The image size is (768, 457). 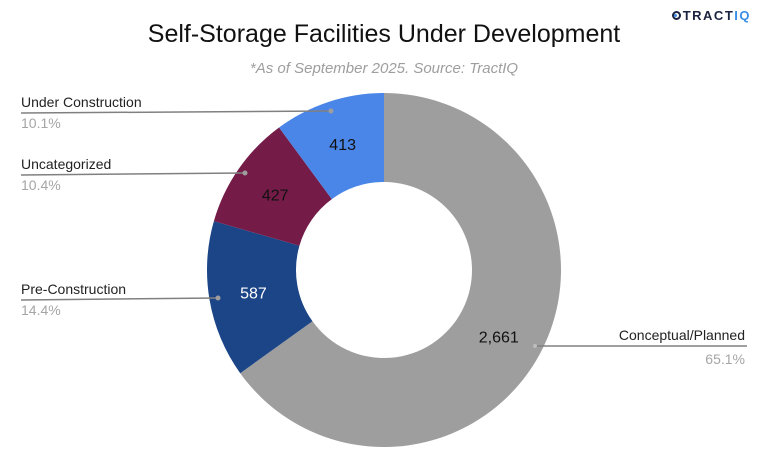 What do you see at coordinates (676, 15) in the screenshot?
I see `logo-mark-icon` at bounding box center [676, 15].